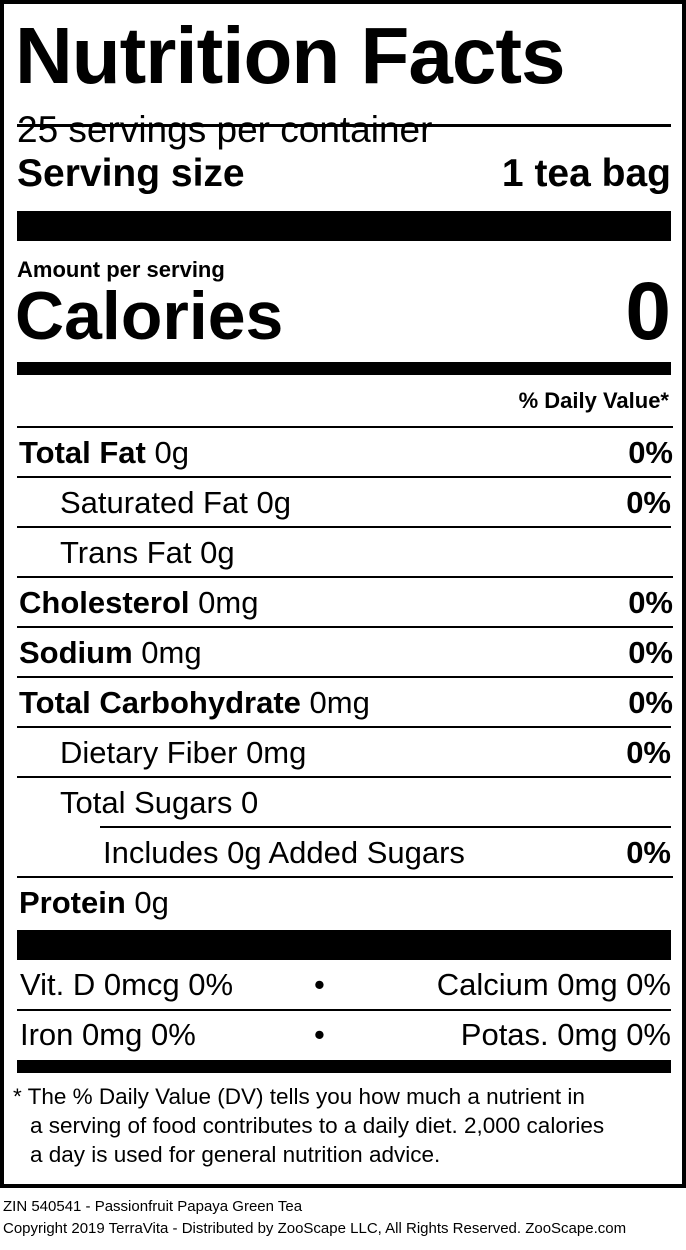 The image size is (686, 1250). What do you see at coordinates (344, 501) in the screenshot?
I see `nutrient-row: Saturated Fat 0g 0%` at bounding box center [344, 501].